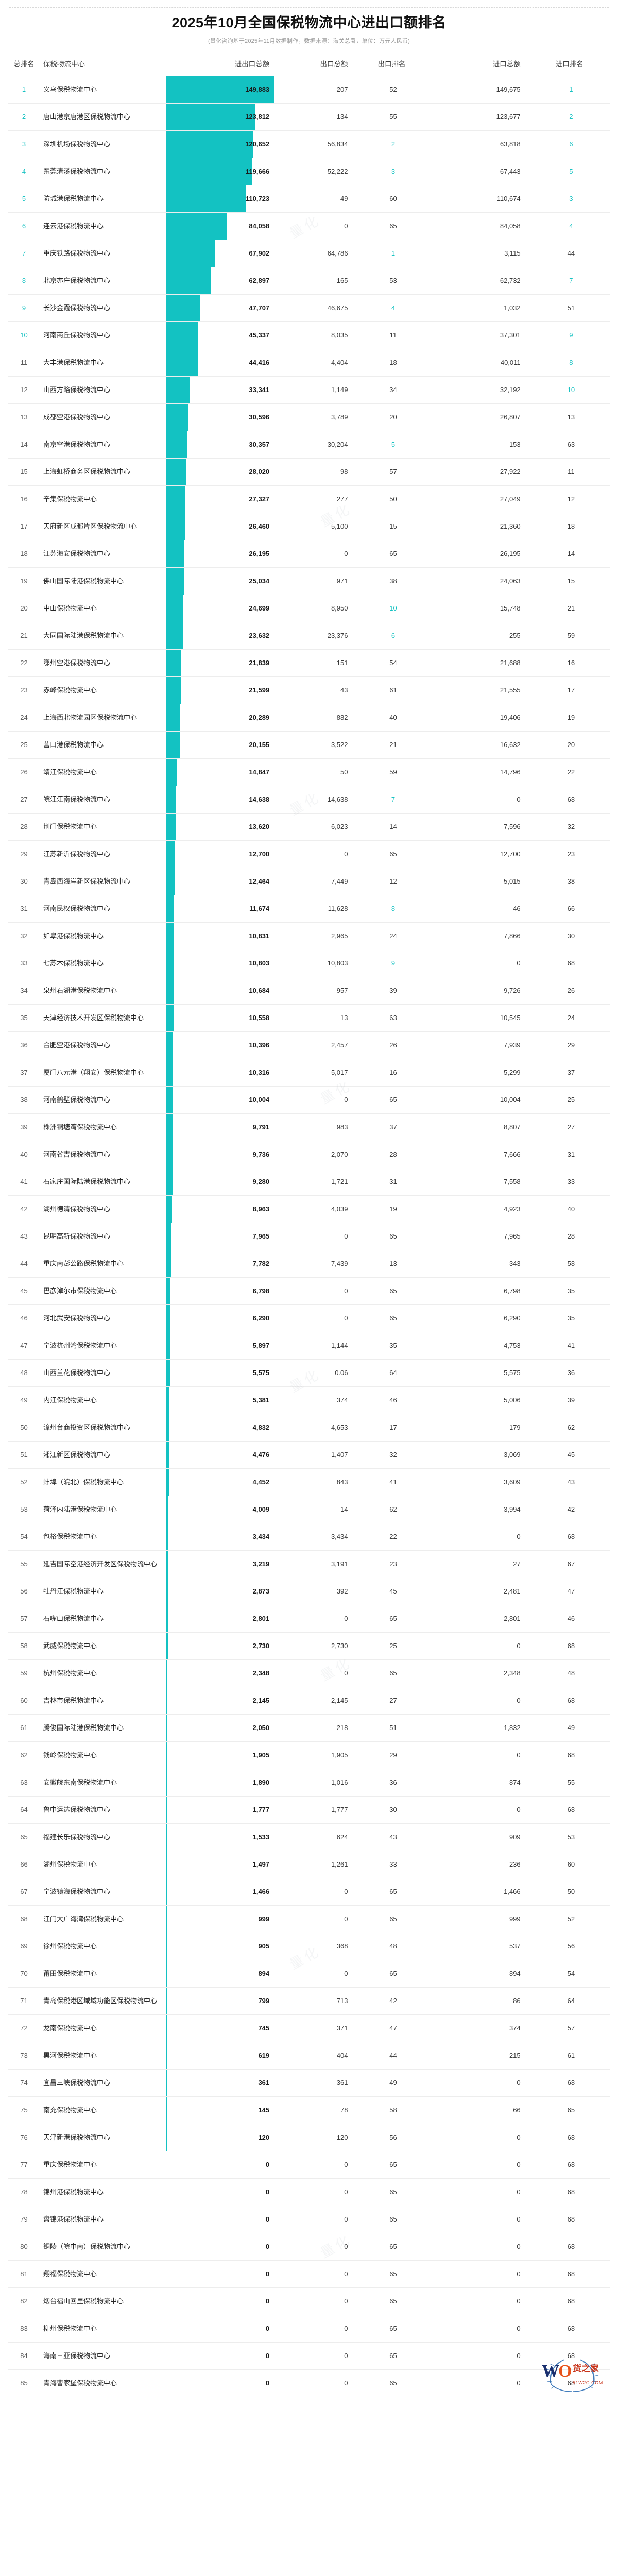 The height and width of the screenshot is (2576, 618). What do you see at coordinates (309, 2301) in the screenshot?
I see `table-row: 82 烟台福山回里保税物流中心 0 0 65 0 68` at bounding box center [309, 2301].